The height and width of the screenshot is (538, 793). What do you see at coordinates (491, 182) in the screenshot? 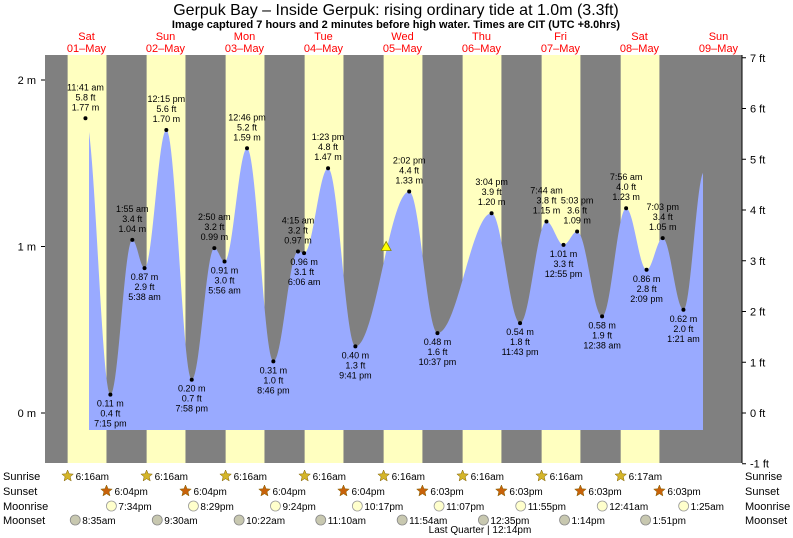
I see `high-tide-label: 3:04 pm` at bounding box center [491, 182].